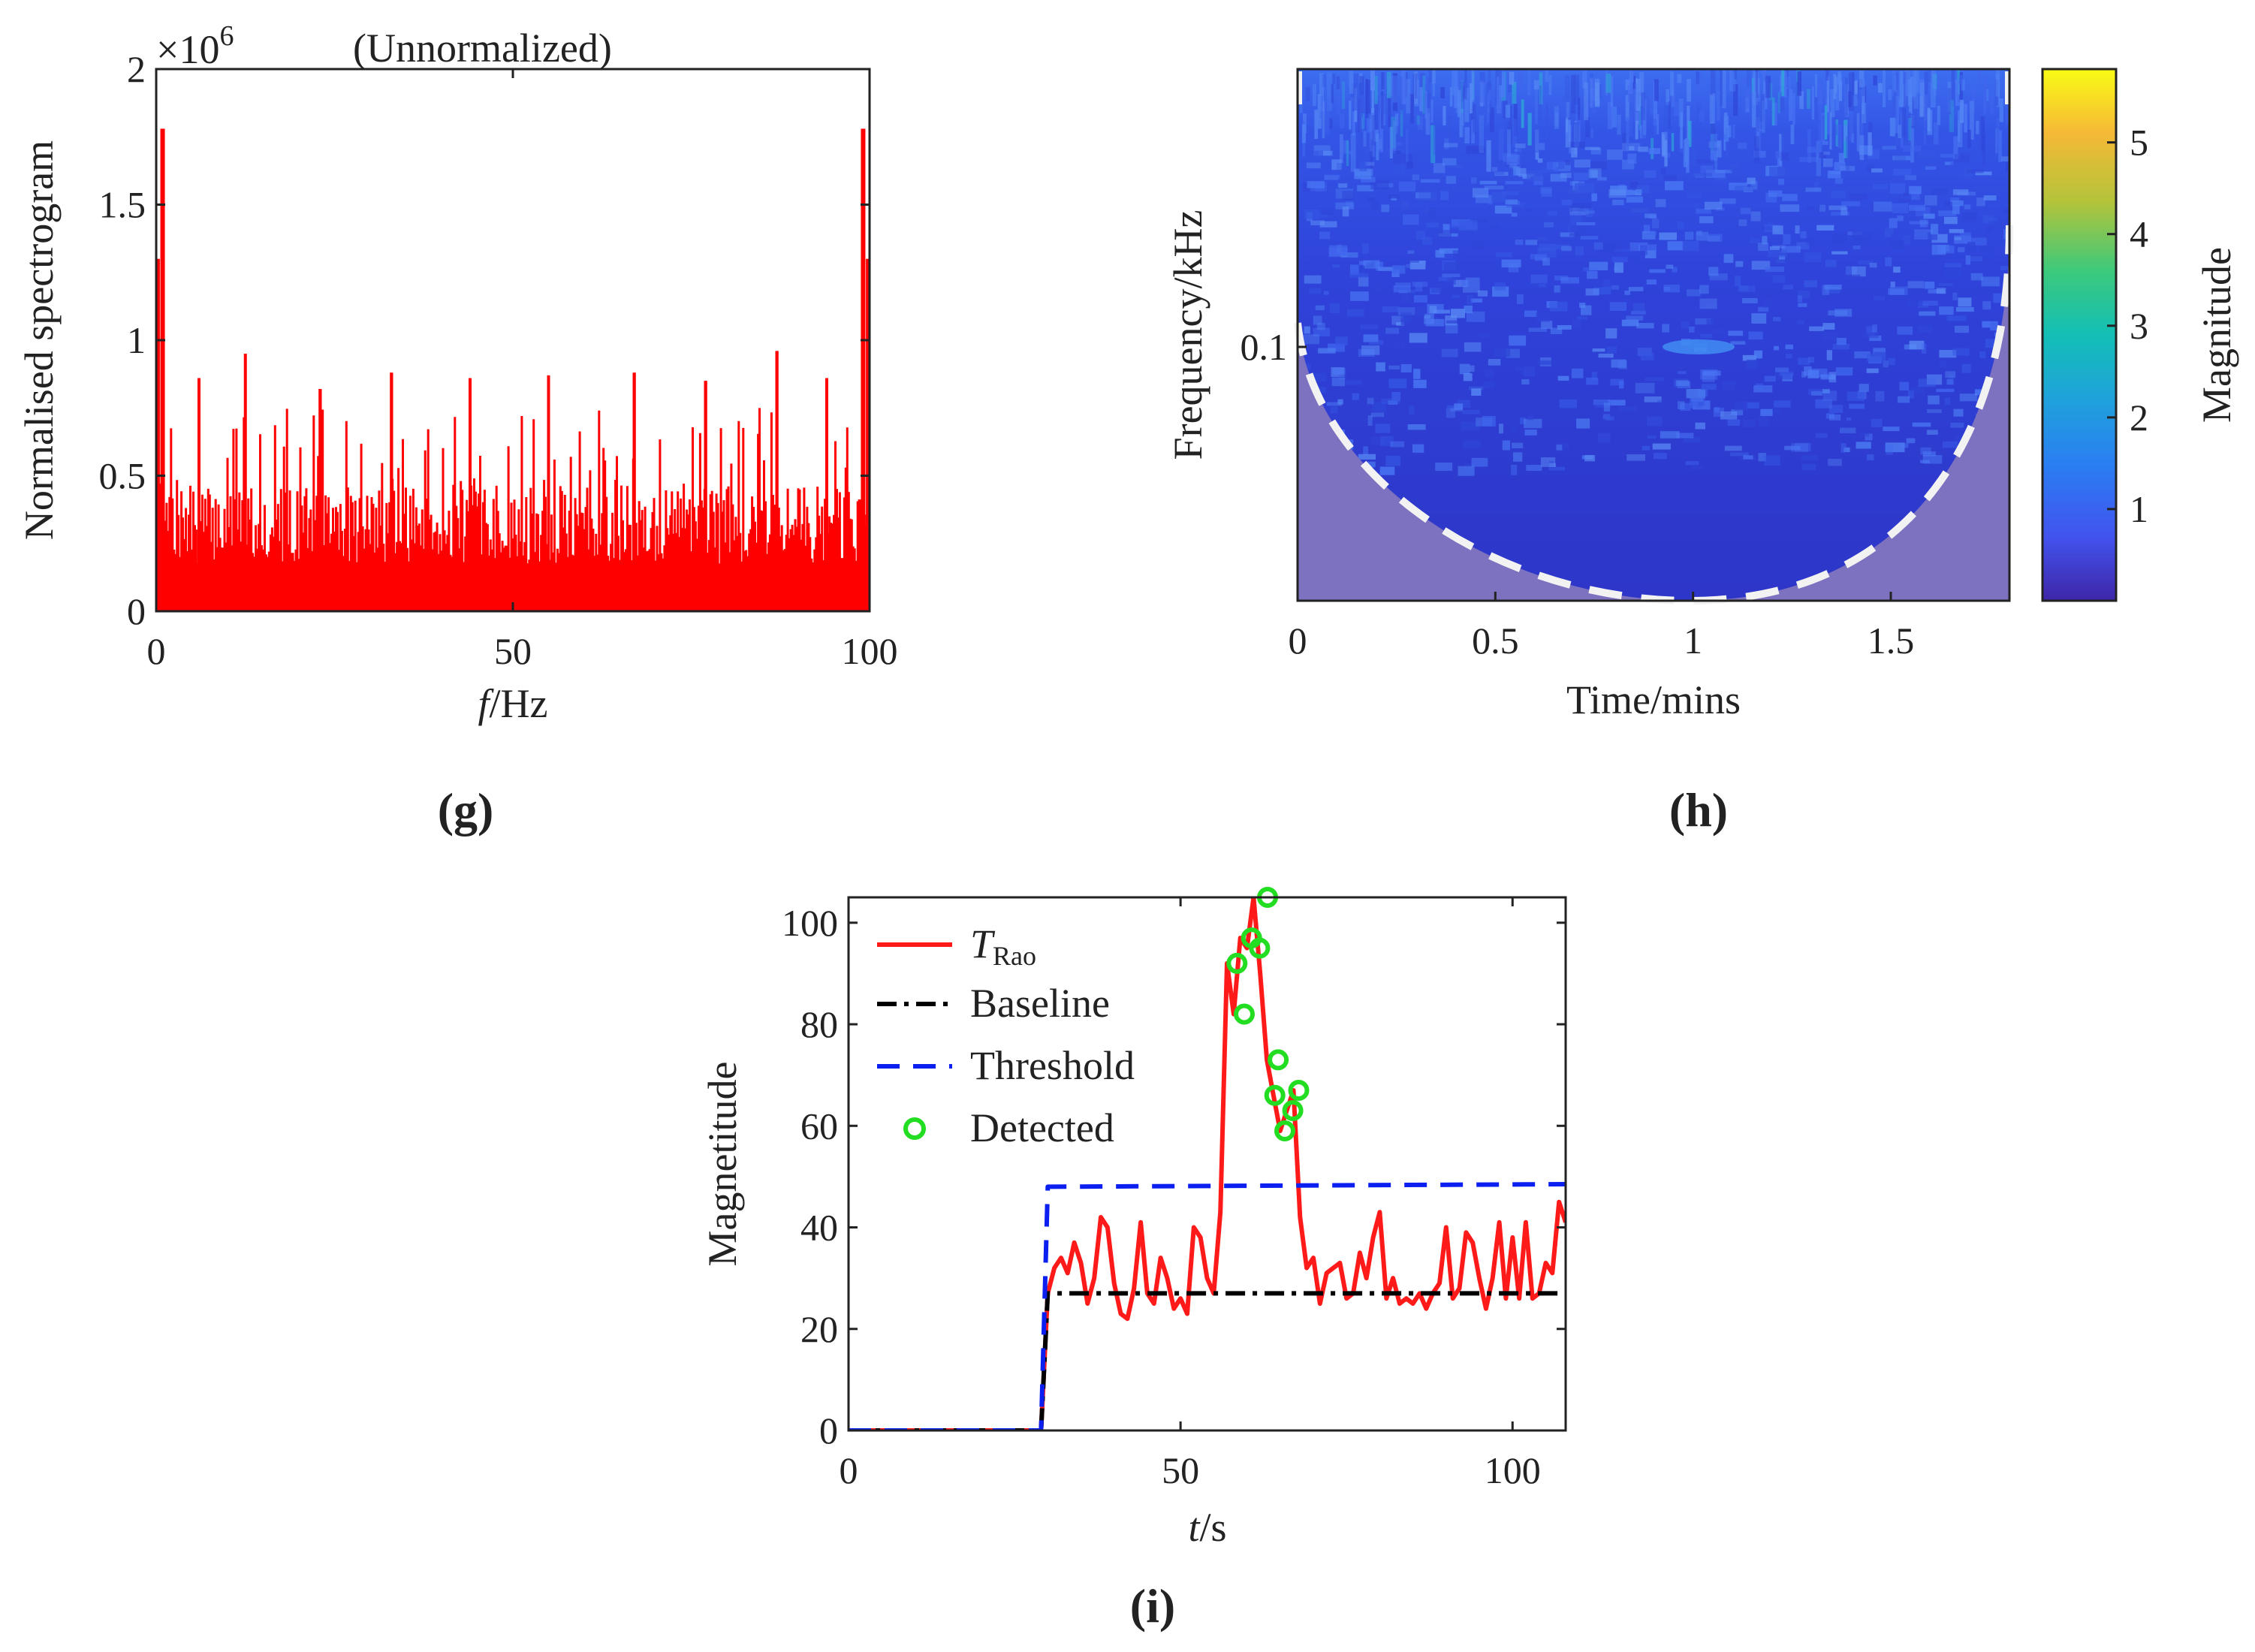 The height and width of the screenshot is (1652, 2255). What do you see at coordinates (1264, 347) in the screenshot?
I see `h-y-tick-label: 0.1` at bounding box center [1264, 347].